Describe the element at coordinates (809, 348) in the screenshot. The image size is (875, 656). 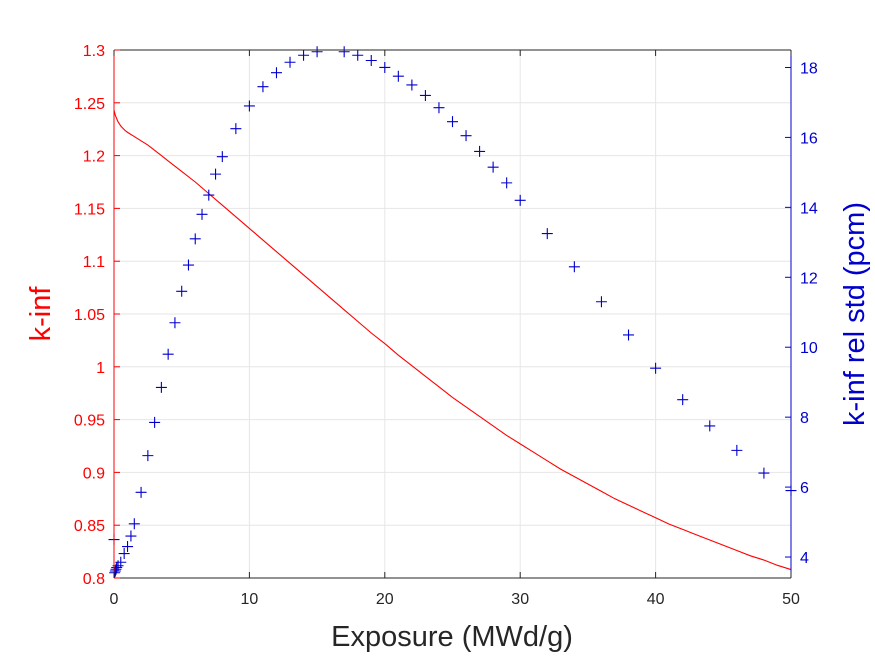
I see `y-right-tick-label: 10` at that location.